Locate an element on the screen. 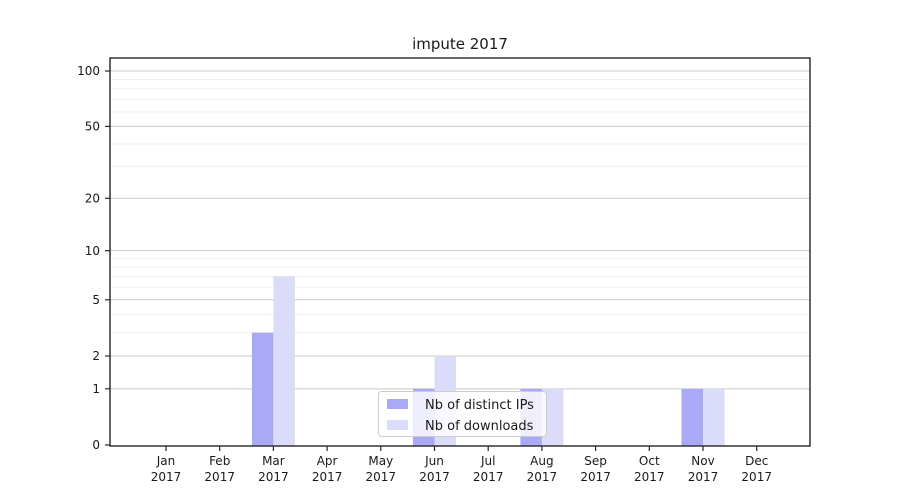 Image resolution: width=900 pixels, height=504 pixels. y-tick-label: 50 is located at coordinates (92, 127).